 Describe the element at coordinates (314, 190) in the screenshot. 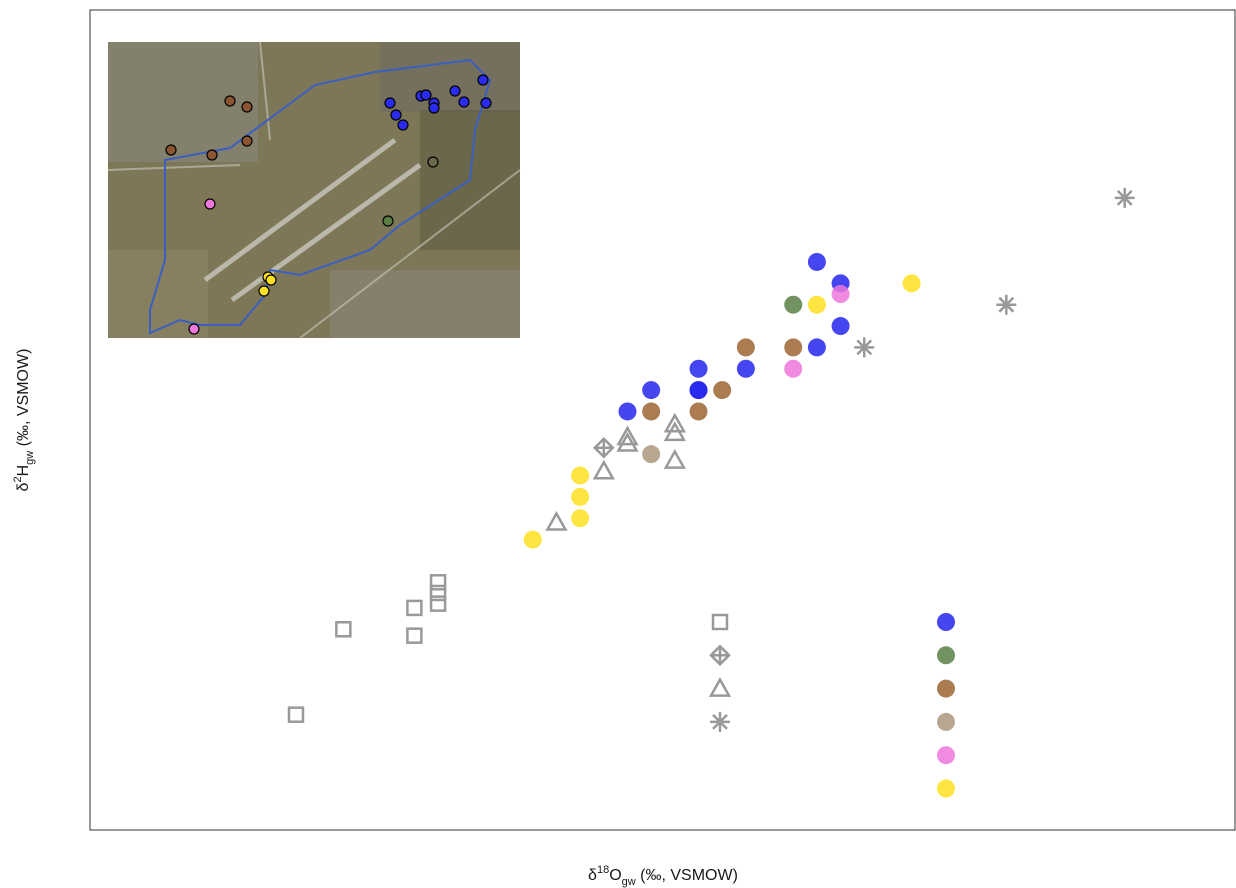

I see `inset-map` at that location.